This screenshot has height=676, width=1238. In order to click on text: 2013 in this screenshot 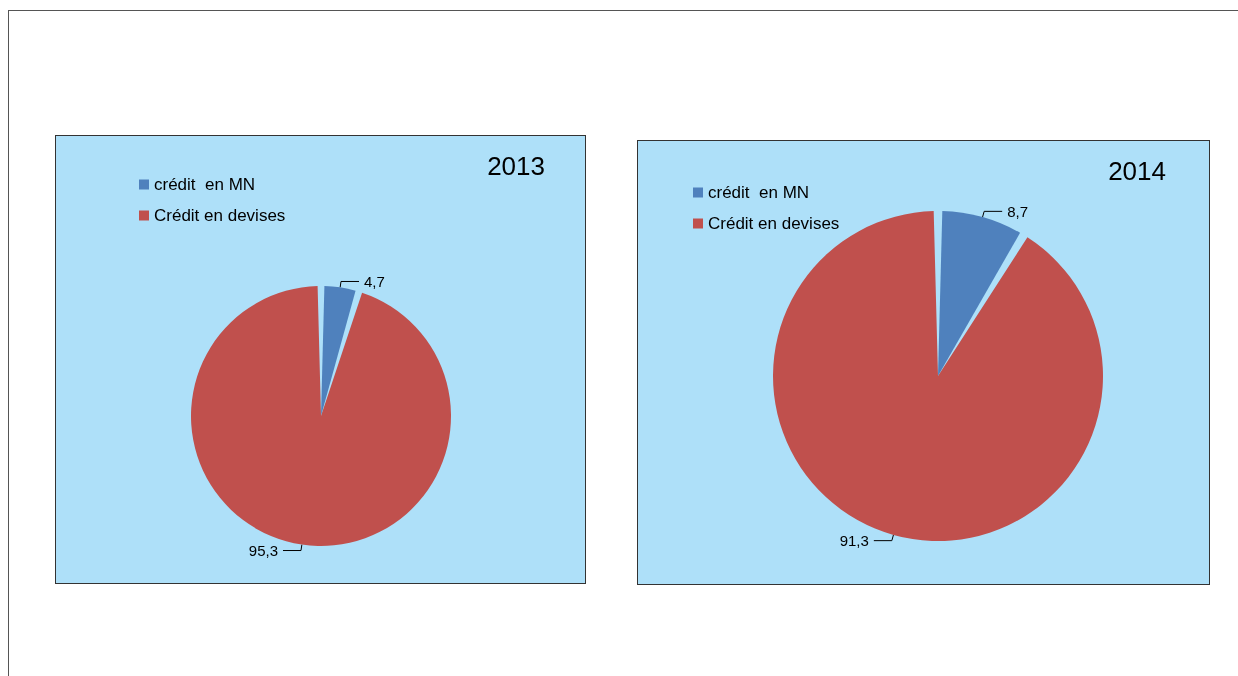, I will do `click(516, 166)`.